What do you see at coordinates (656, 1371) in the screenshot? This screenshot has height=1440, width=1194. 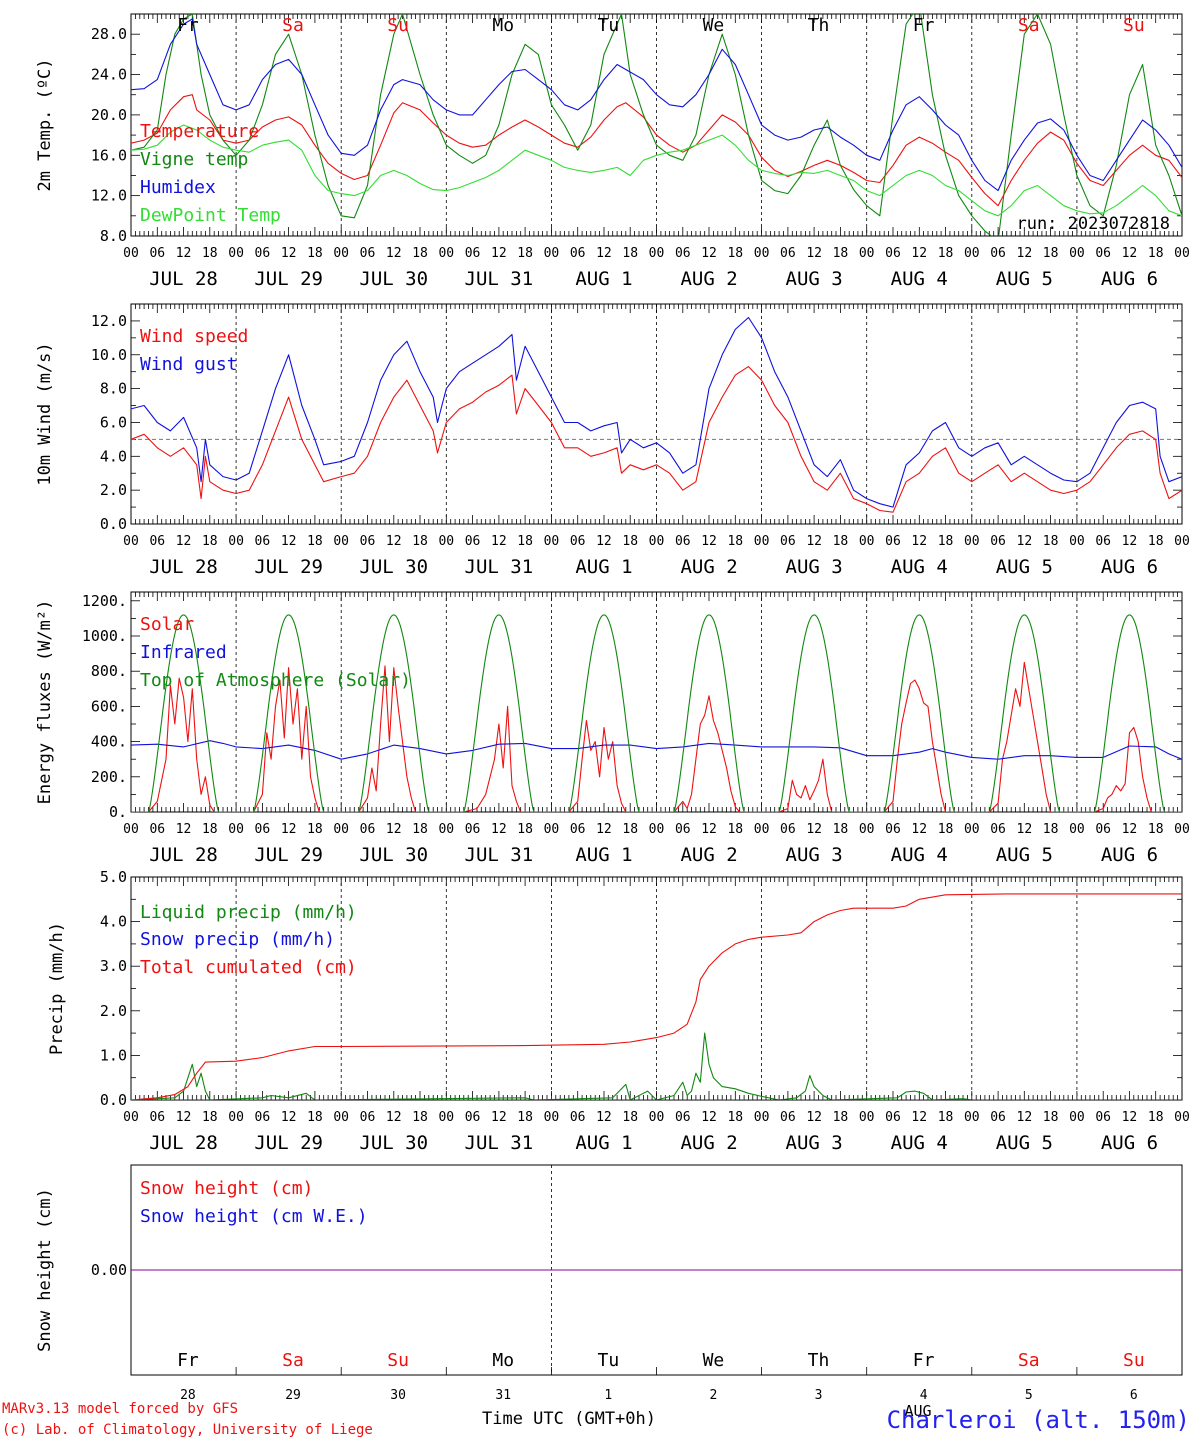 I see `x-ticks` at bounding box center [656, 1371].